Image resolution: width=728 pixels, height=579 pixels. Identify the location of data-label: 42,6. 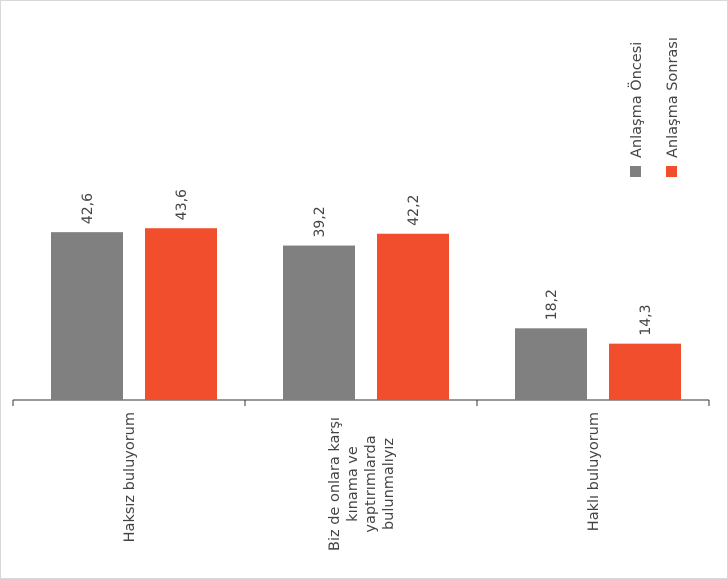
(88, 208).